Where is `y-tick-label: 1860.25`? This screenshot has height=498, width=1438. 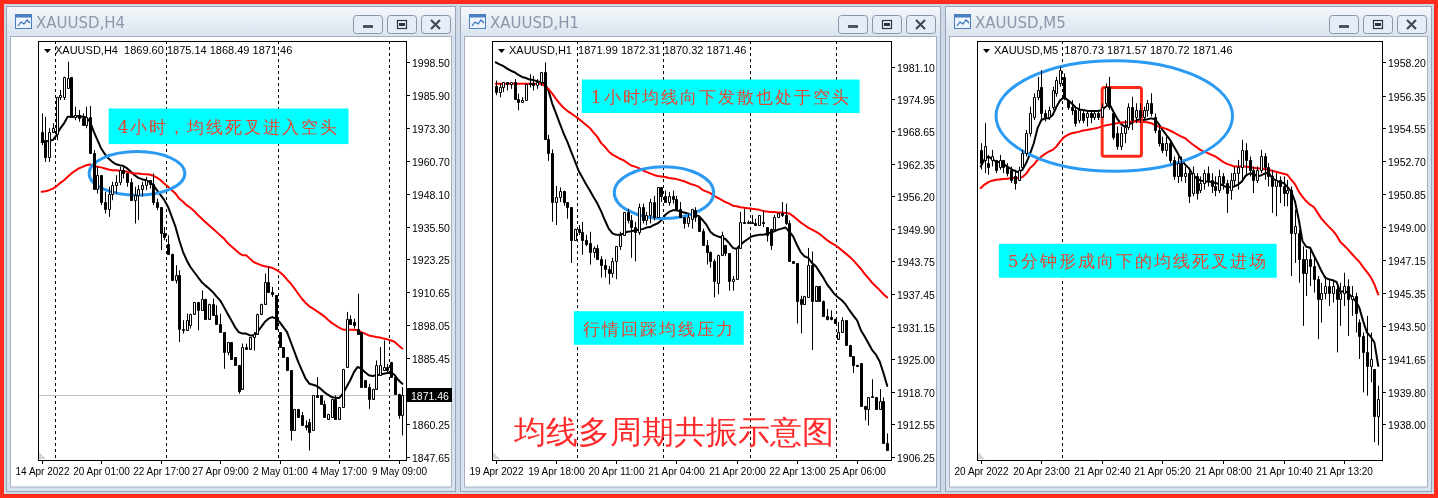
y-tick-label: 1860.25 is located at coordinates (431, 424).